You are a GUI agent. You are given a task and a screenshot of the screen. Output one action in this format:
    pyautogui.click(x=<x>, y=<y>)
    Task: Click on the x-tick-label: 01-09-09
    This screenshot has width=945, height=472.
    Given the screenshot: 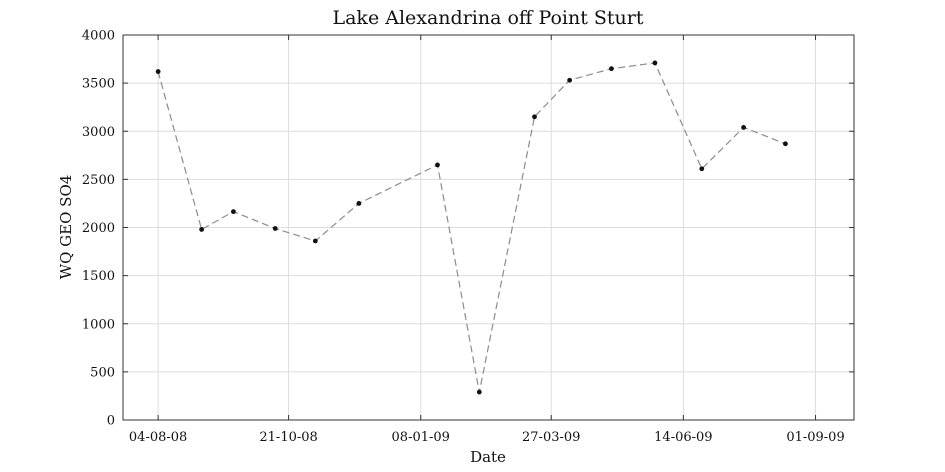 What is the action you would take?
    pyautogui.click(x=815, y=437)
    